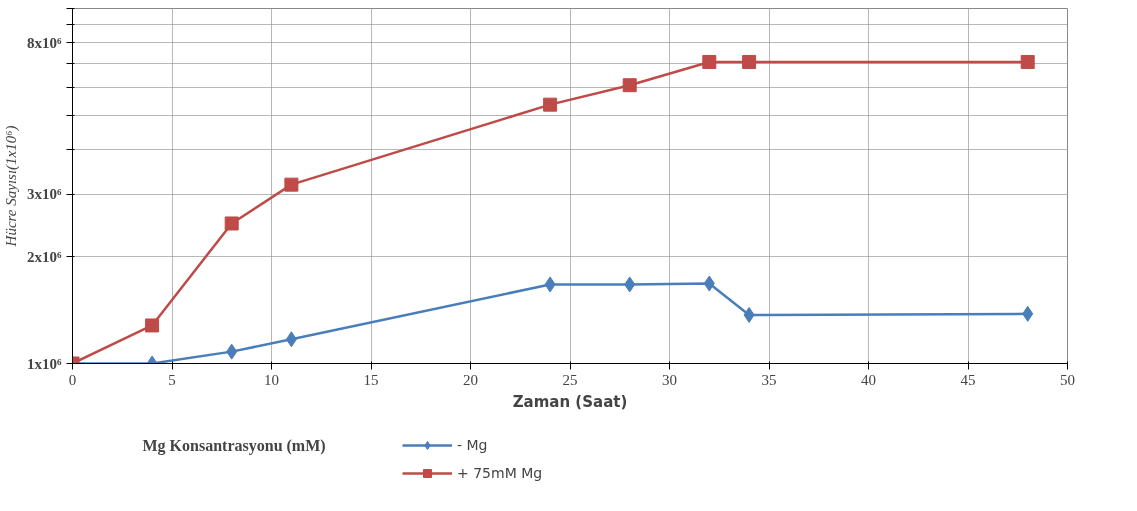  I want to click on x-tick-label: 10, so click(271, 379).